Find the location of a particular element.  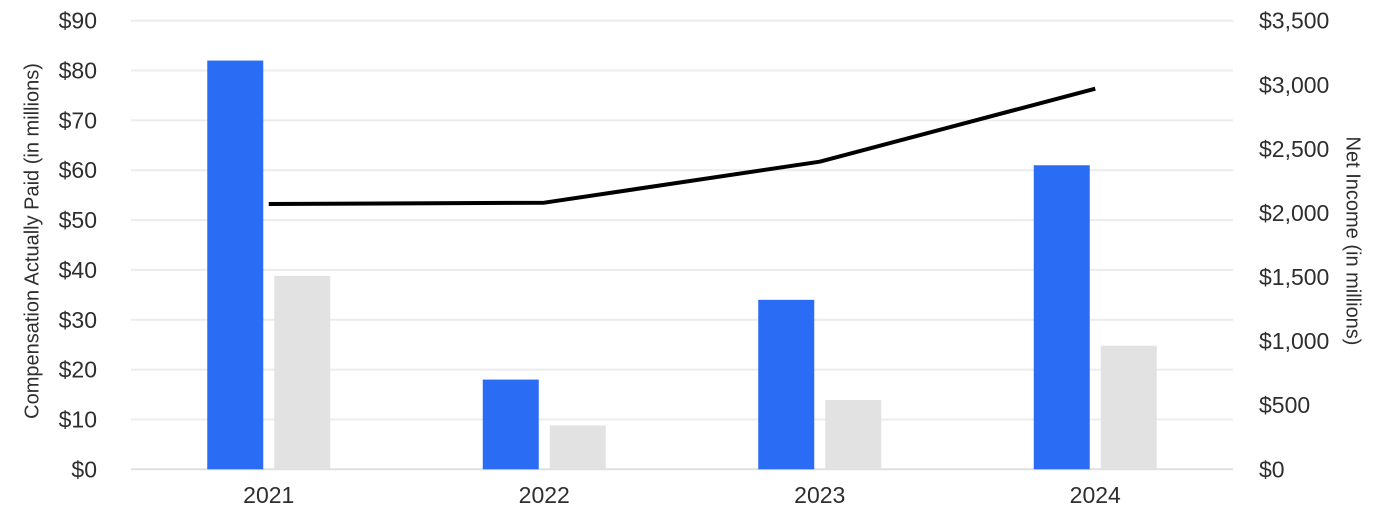

right-axis-tick-label: $3,500 is located at coordinates (1294, 21).